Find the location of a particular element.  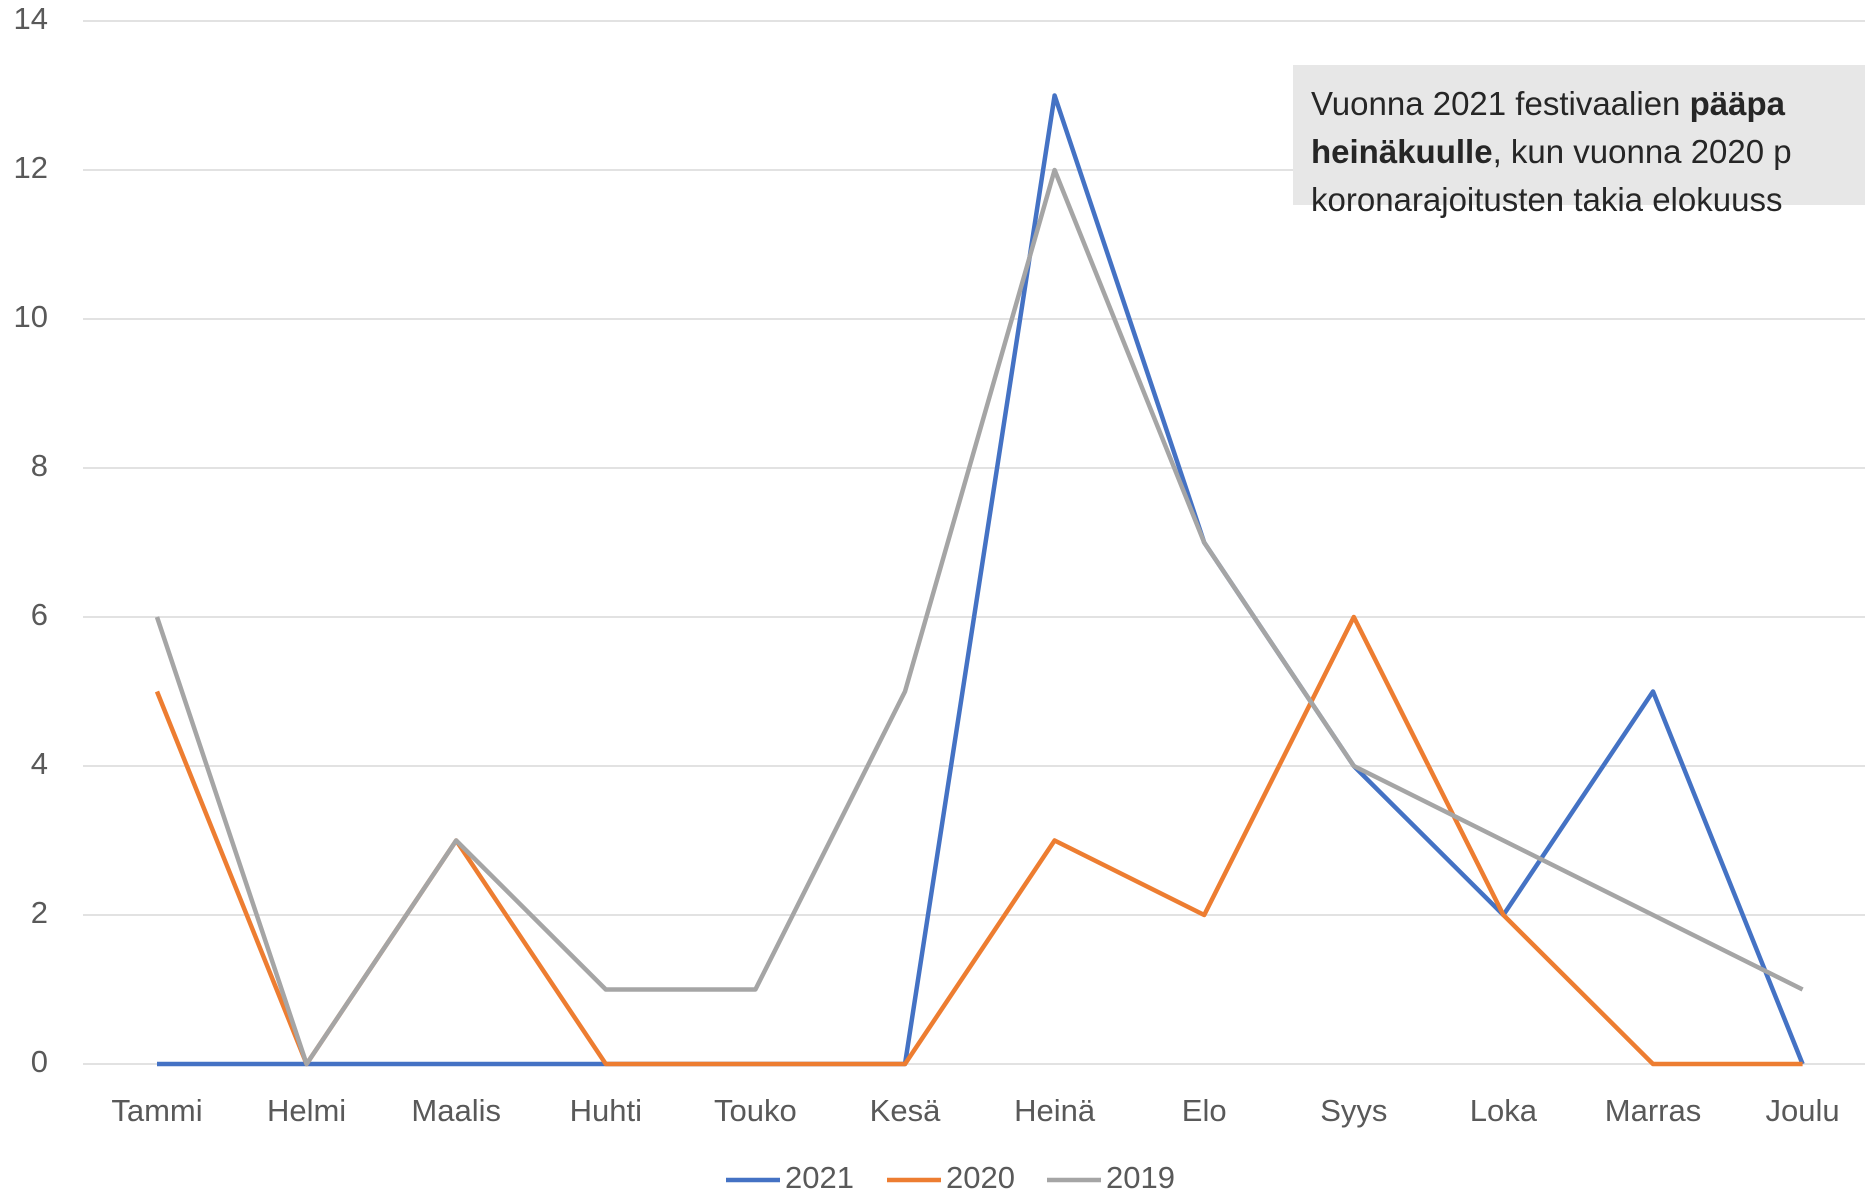

annotation-box is located at coordinates (1579, 135).